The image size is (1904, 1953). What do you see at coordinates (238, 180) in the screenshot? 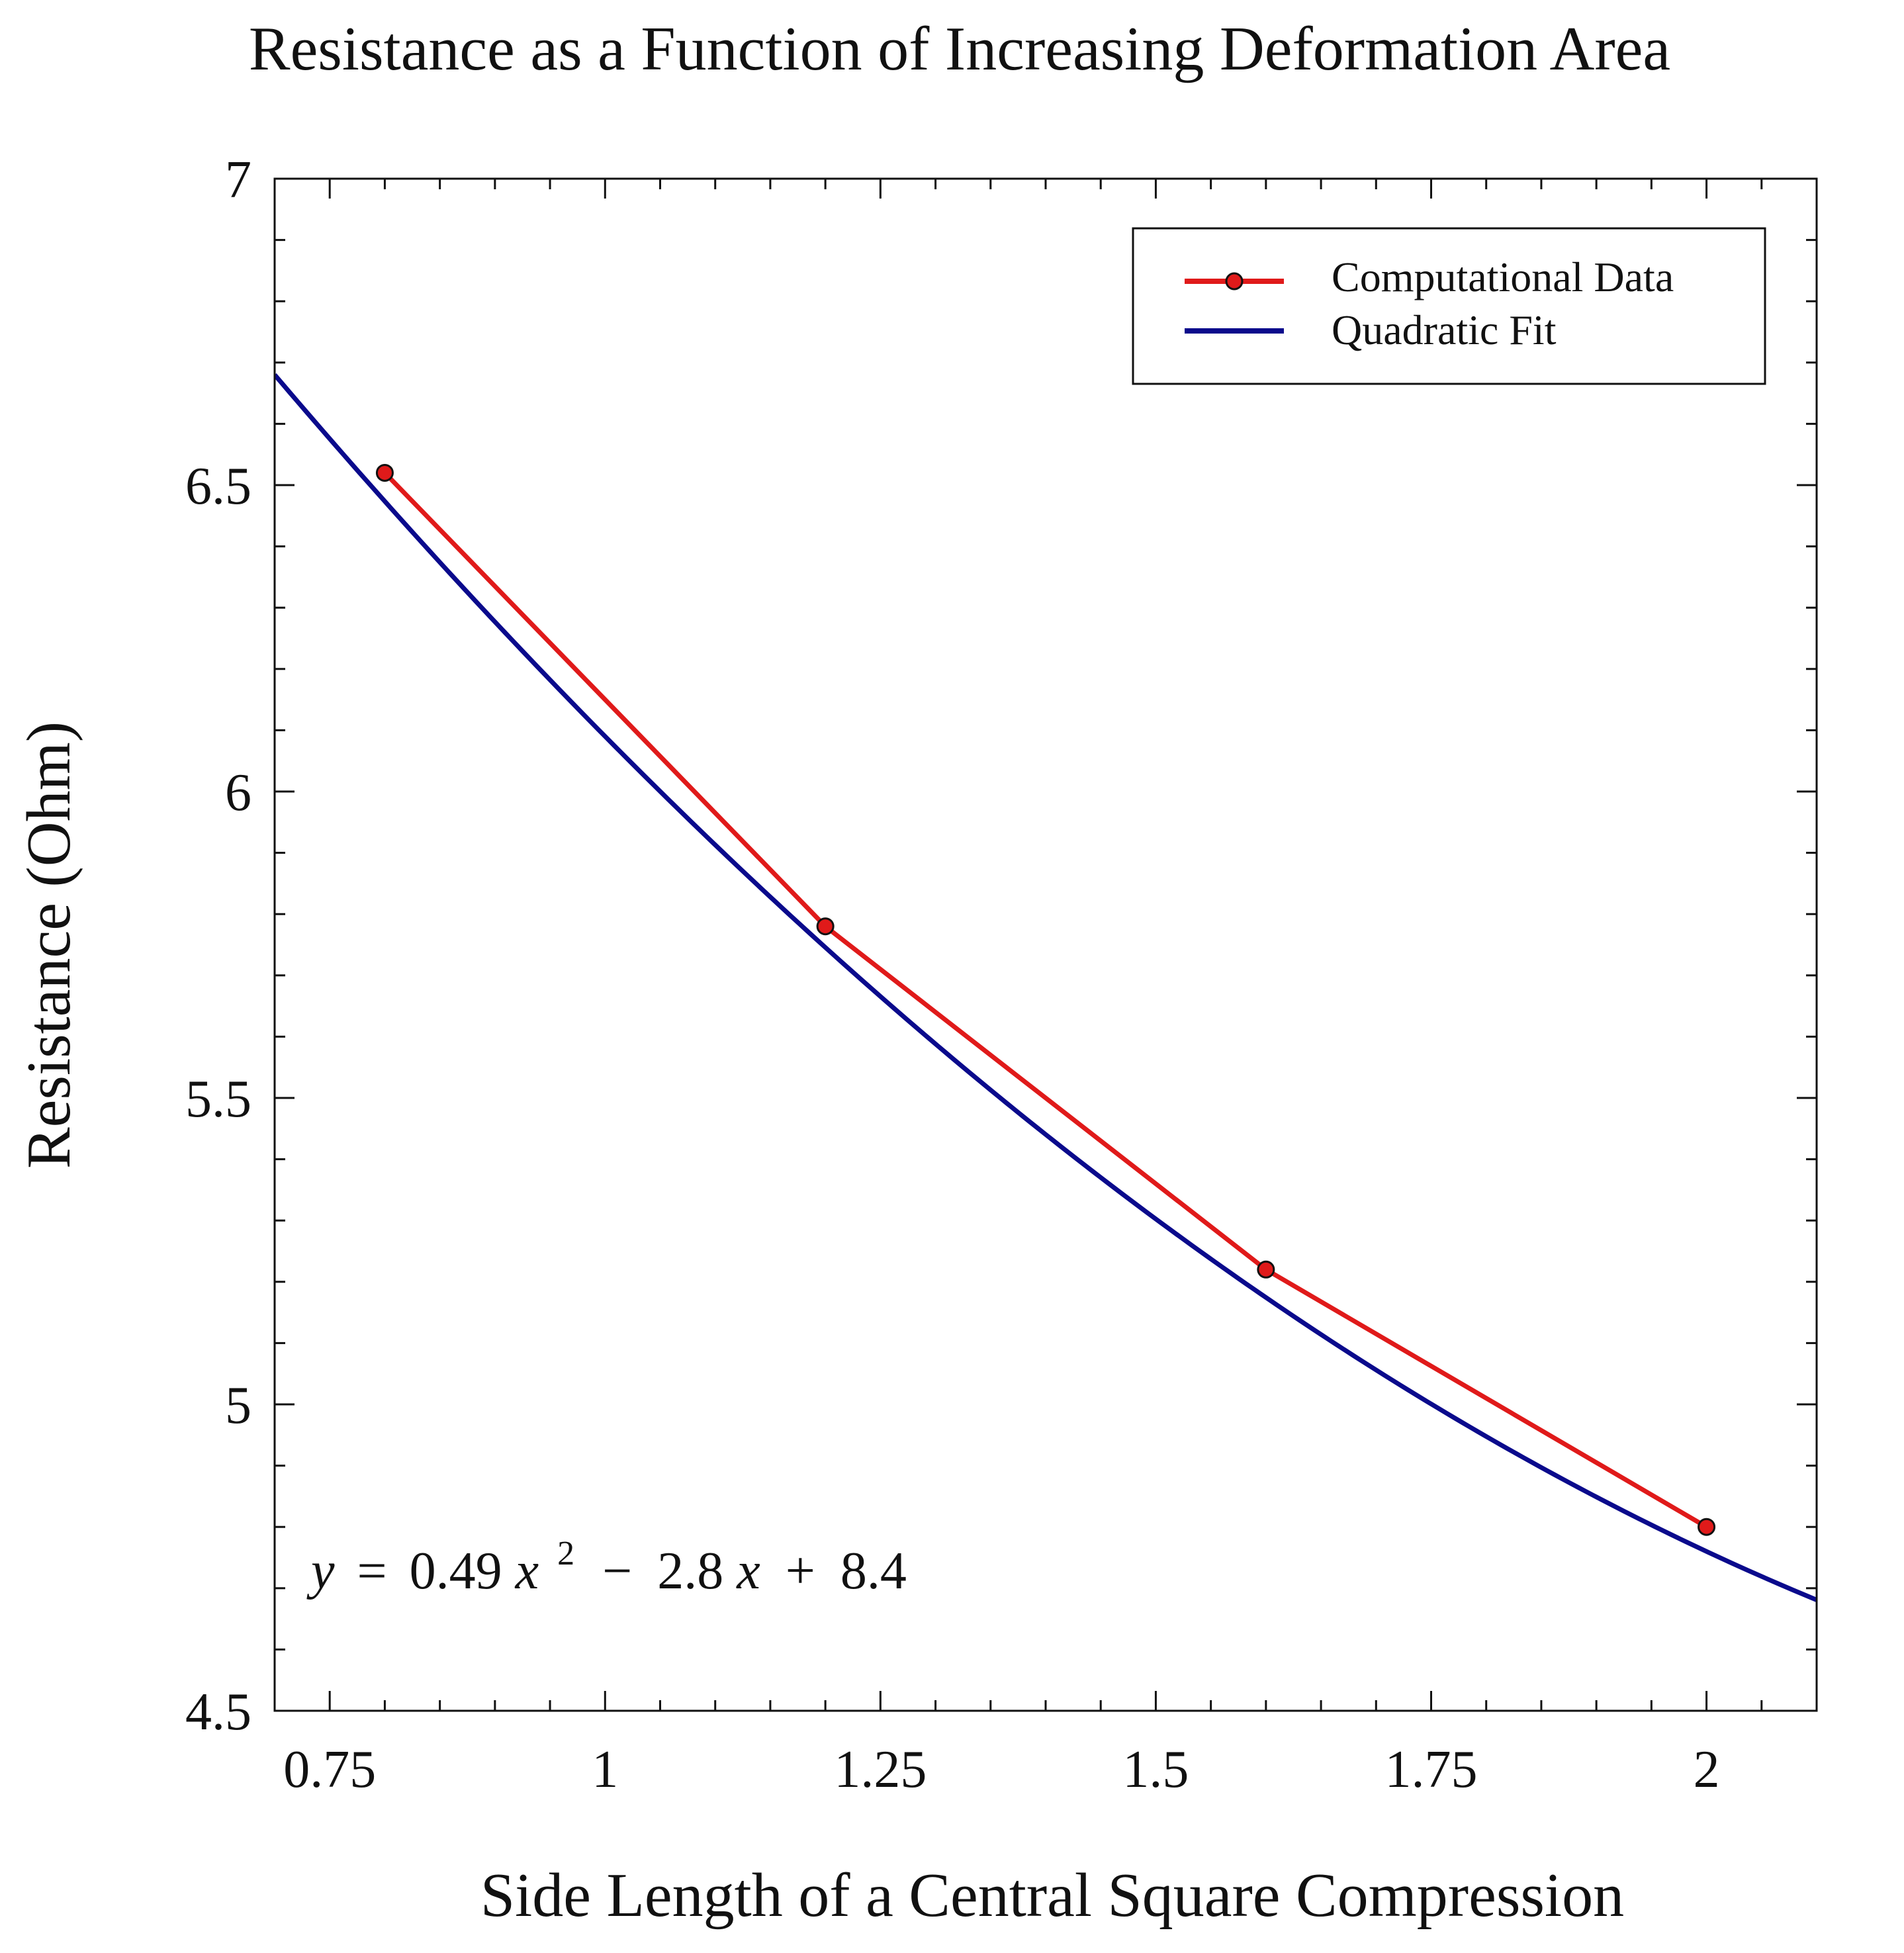
I see `y-tick-label: 7` at bounding box center [238, 180].